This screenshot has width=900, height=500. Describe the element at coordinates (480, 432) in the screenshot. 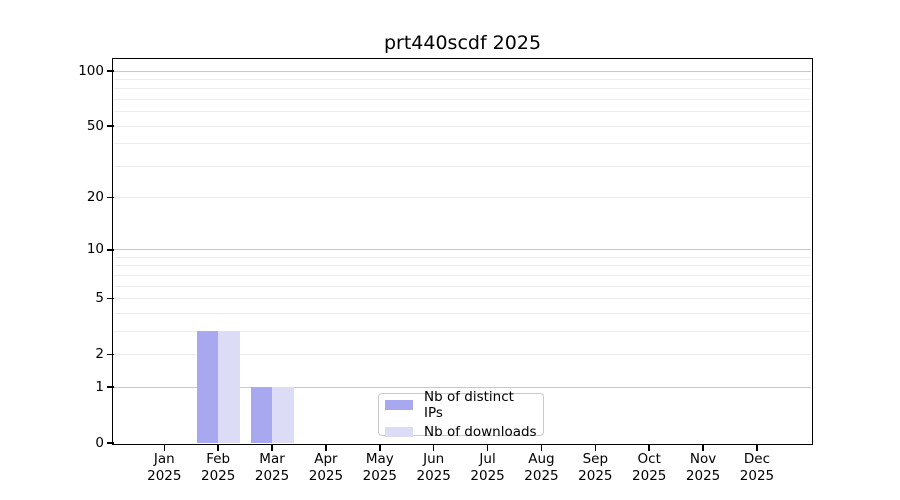

I see `legend-label-downloads: Nb of downloads` at that location.